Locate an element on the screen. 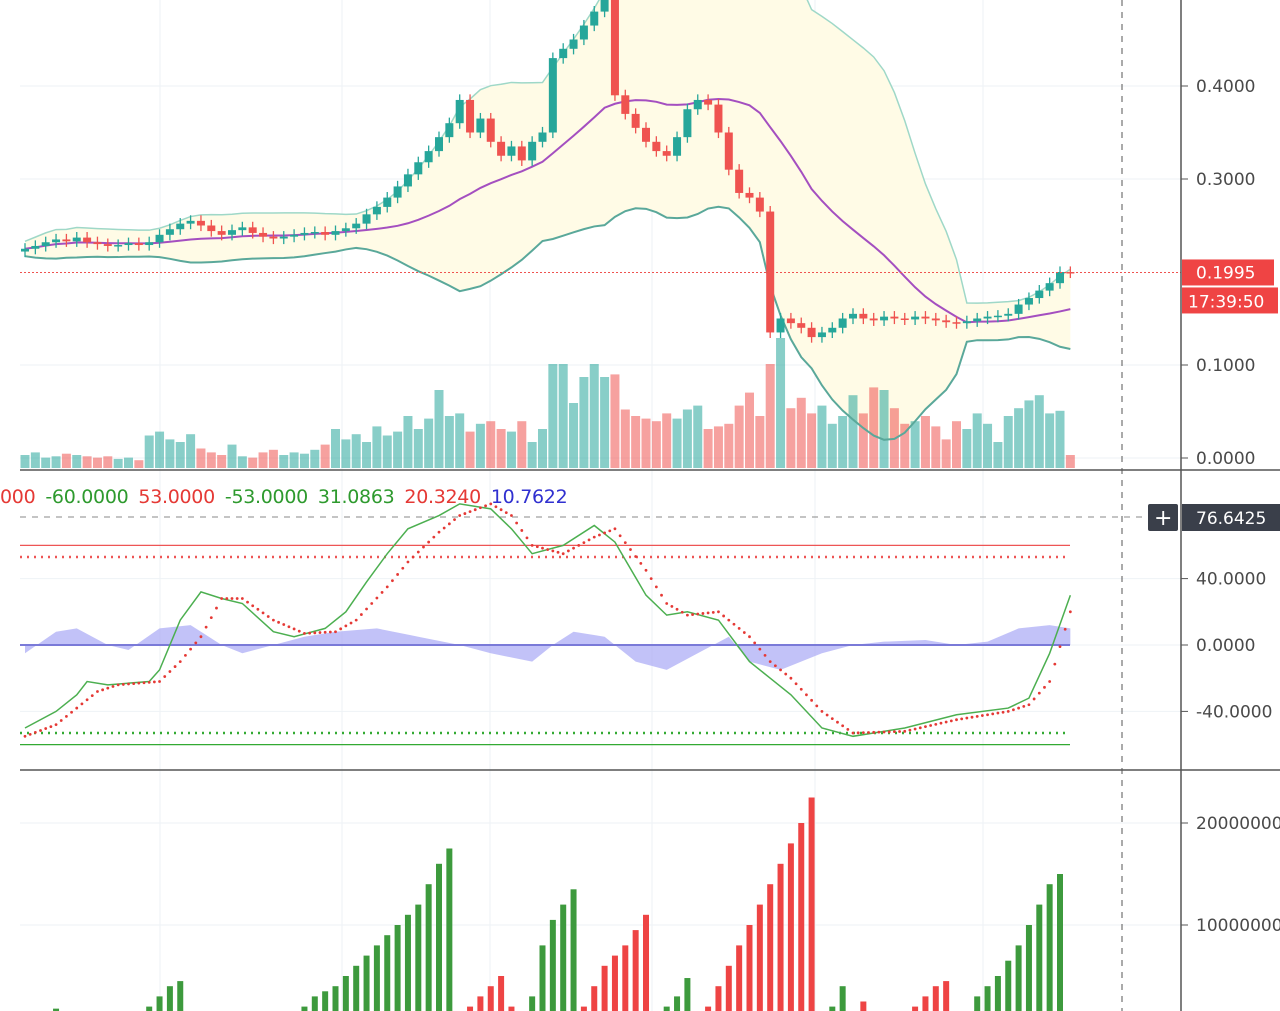 The height and width of the screenshot is (1011, 1280). price-badge-value: 0.1995 is located at coordinates (1225, 273).